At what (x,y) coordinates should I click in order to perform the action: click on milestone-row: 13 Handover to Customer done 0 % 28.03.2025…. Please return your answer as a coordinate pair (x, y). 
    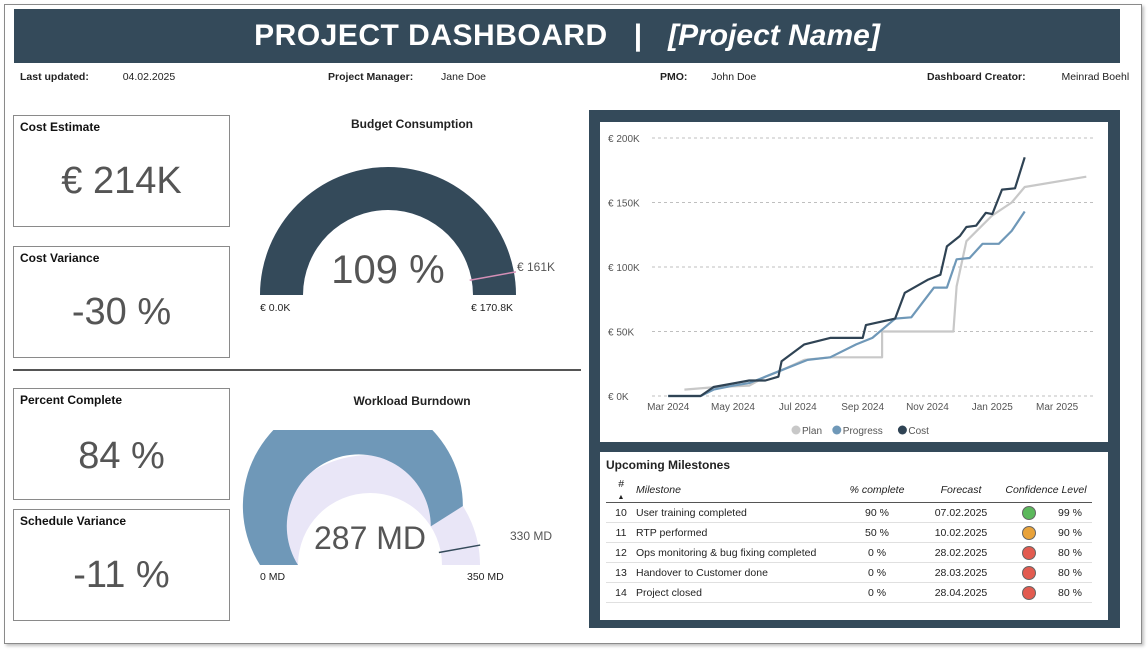
    Looking at the image, I should click on (849, 572).